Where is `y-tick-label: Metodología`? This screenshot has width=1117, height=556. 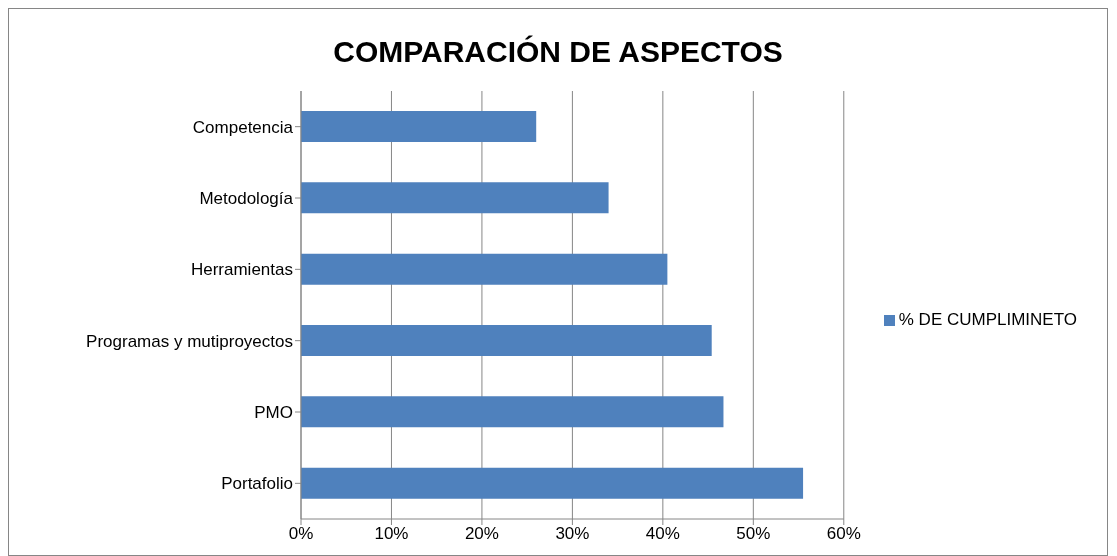
y-tick-label: Metodología is located at coordinates (246, 199).